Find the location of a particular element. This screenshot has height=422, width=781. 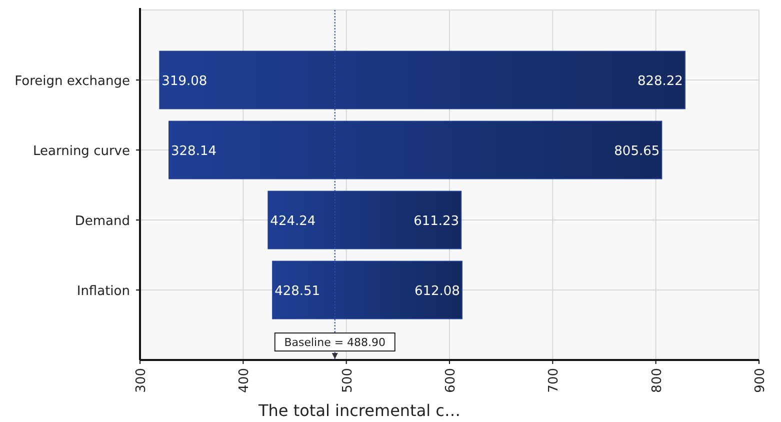

y-tick-label: Learning curve is located at coordinates (81, 151).